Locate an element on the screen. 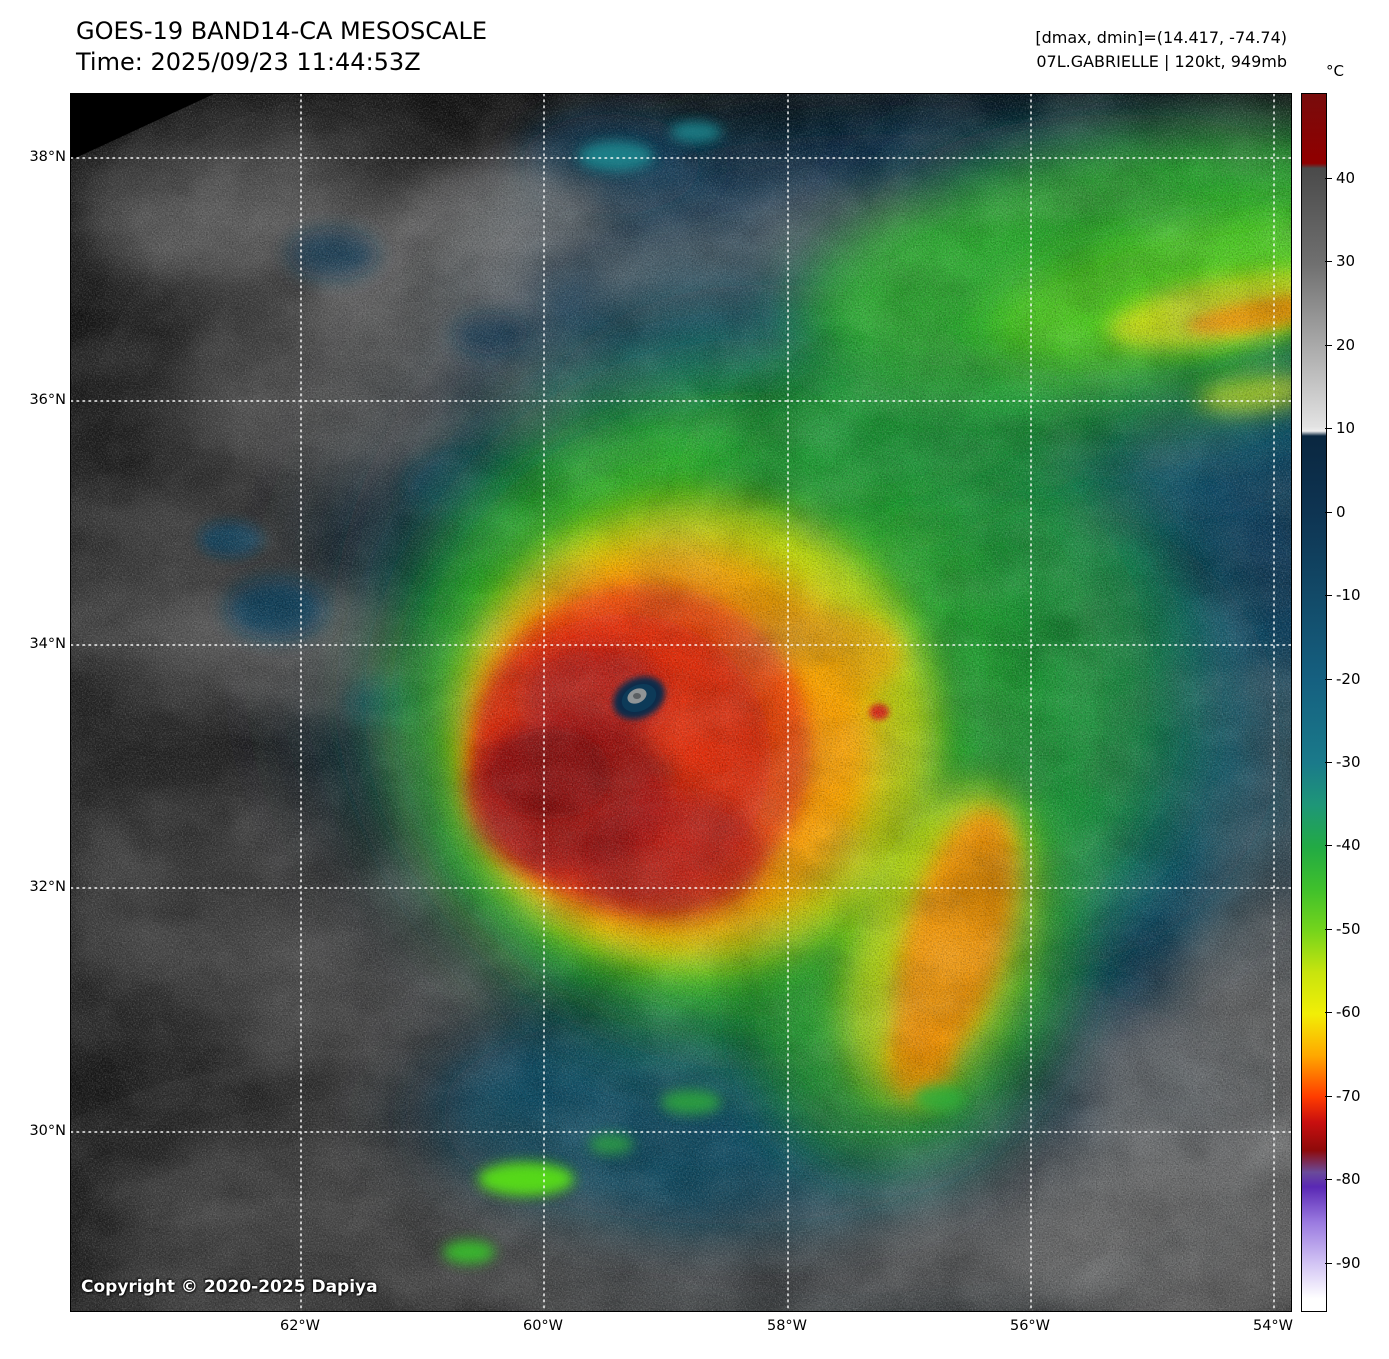 This screenshot has height=1359, width=1389. lat-axis-label: 30°N is located at coordinates (47, 1131).